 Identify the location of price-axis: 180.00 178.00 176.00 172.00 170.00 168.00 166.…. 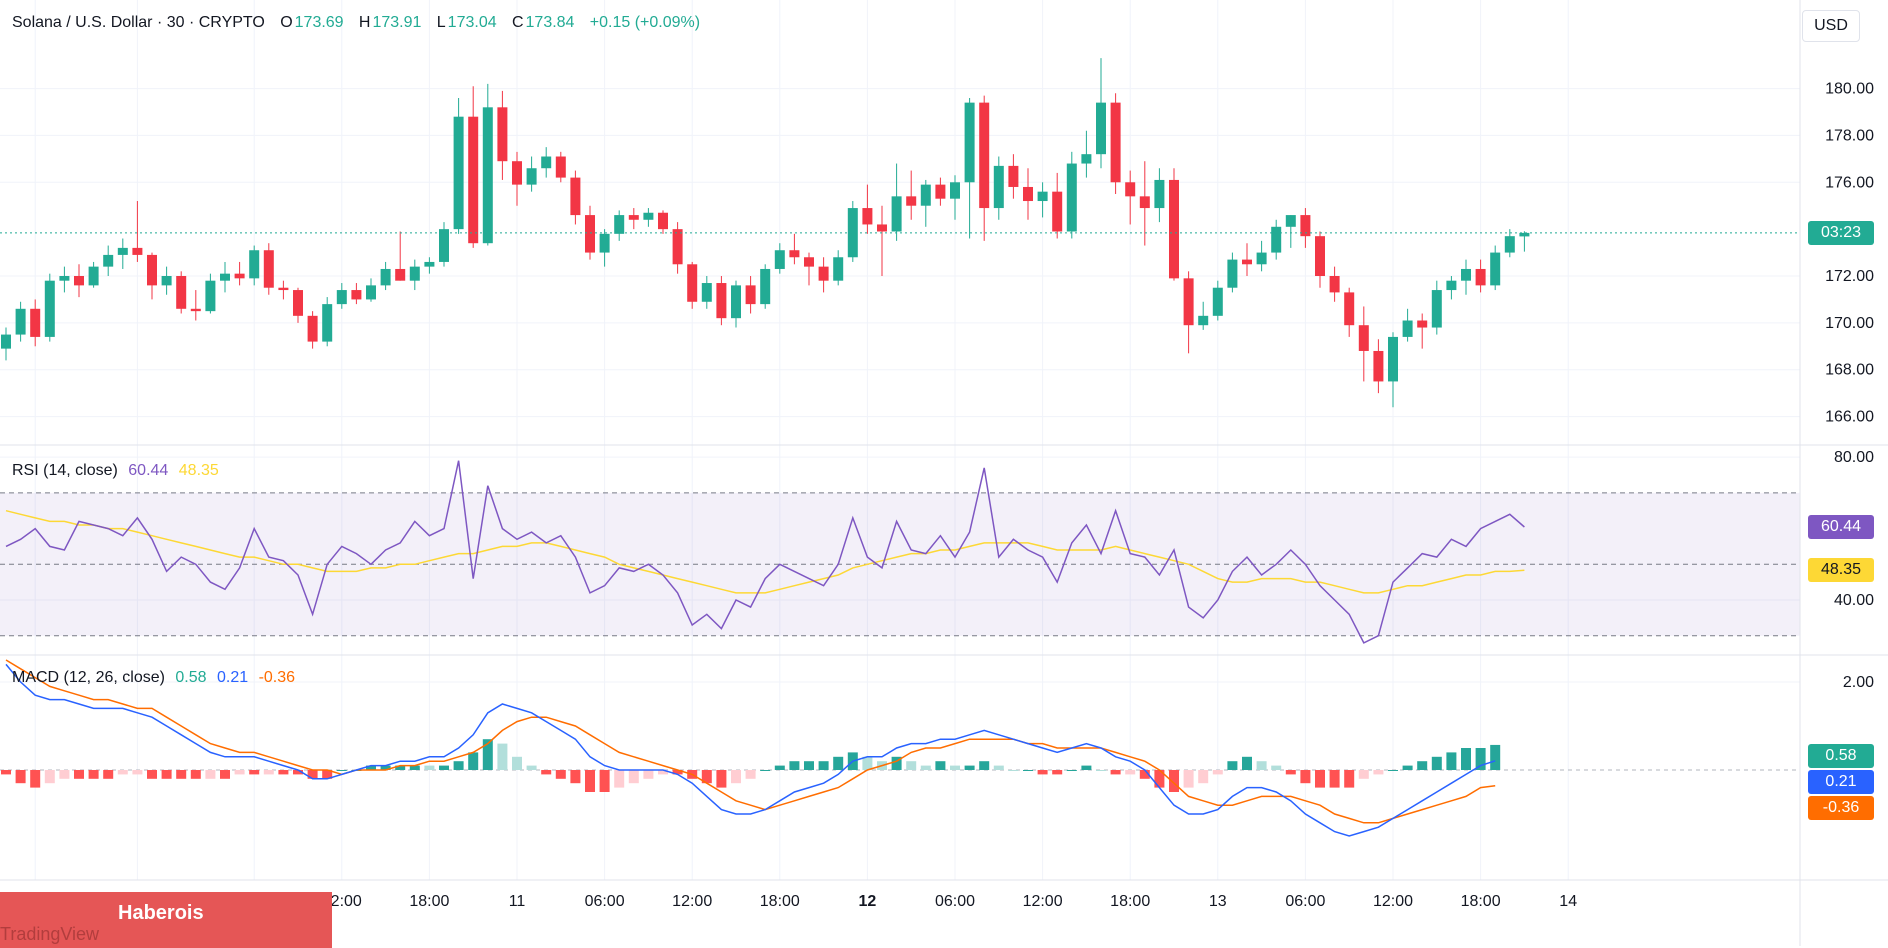
(1849, 386).